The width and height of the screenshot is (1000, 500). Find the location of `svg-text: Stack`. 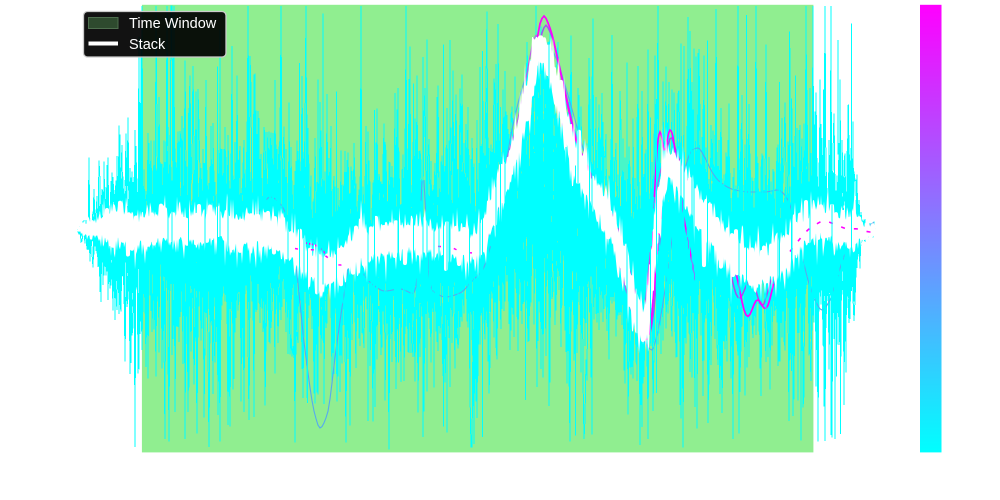

svg-text: Stack is located at coordinates (147, 45).